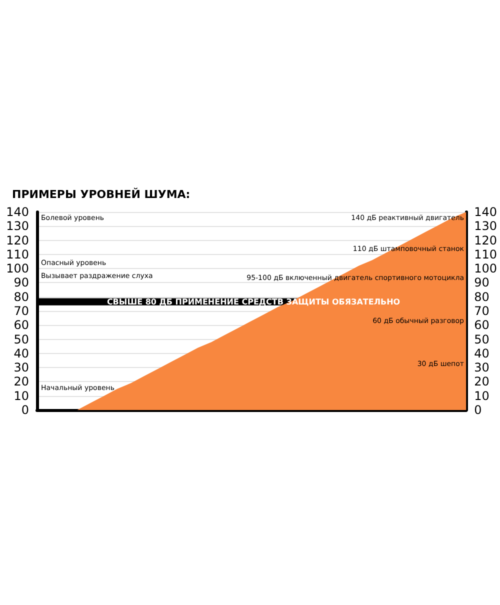 Image resolution: width=500 pixels, height=605 pixels. I want to click on y-tick-label: 80, so click(21, 297).